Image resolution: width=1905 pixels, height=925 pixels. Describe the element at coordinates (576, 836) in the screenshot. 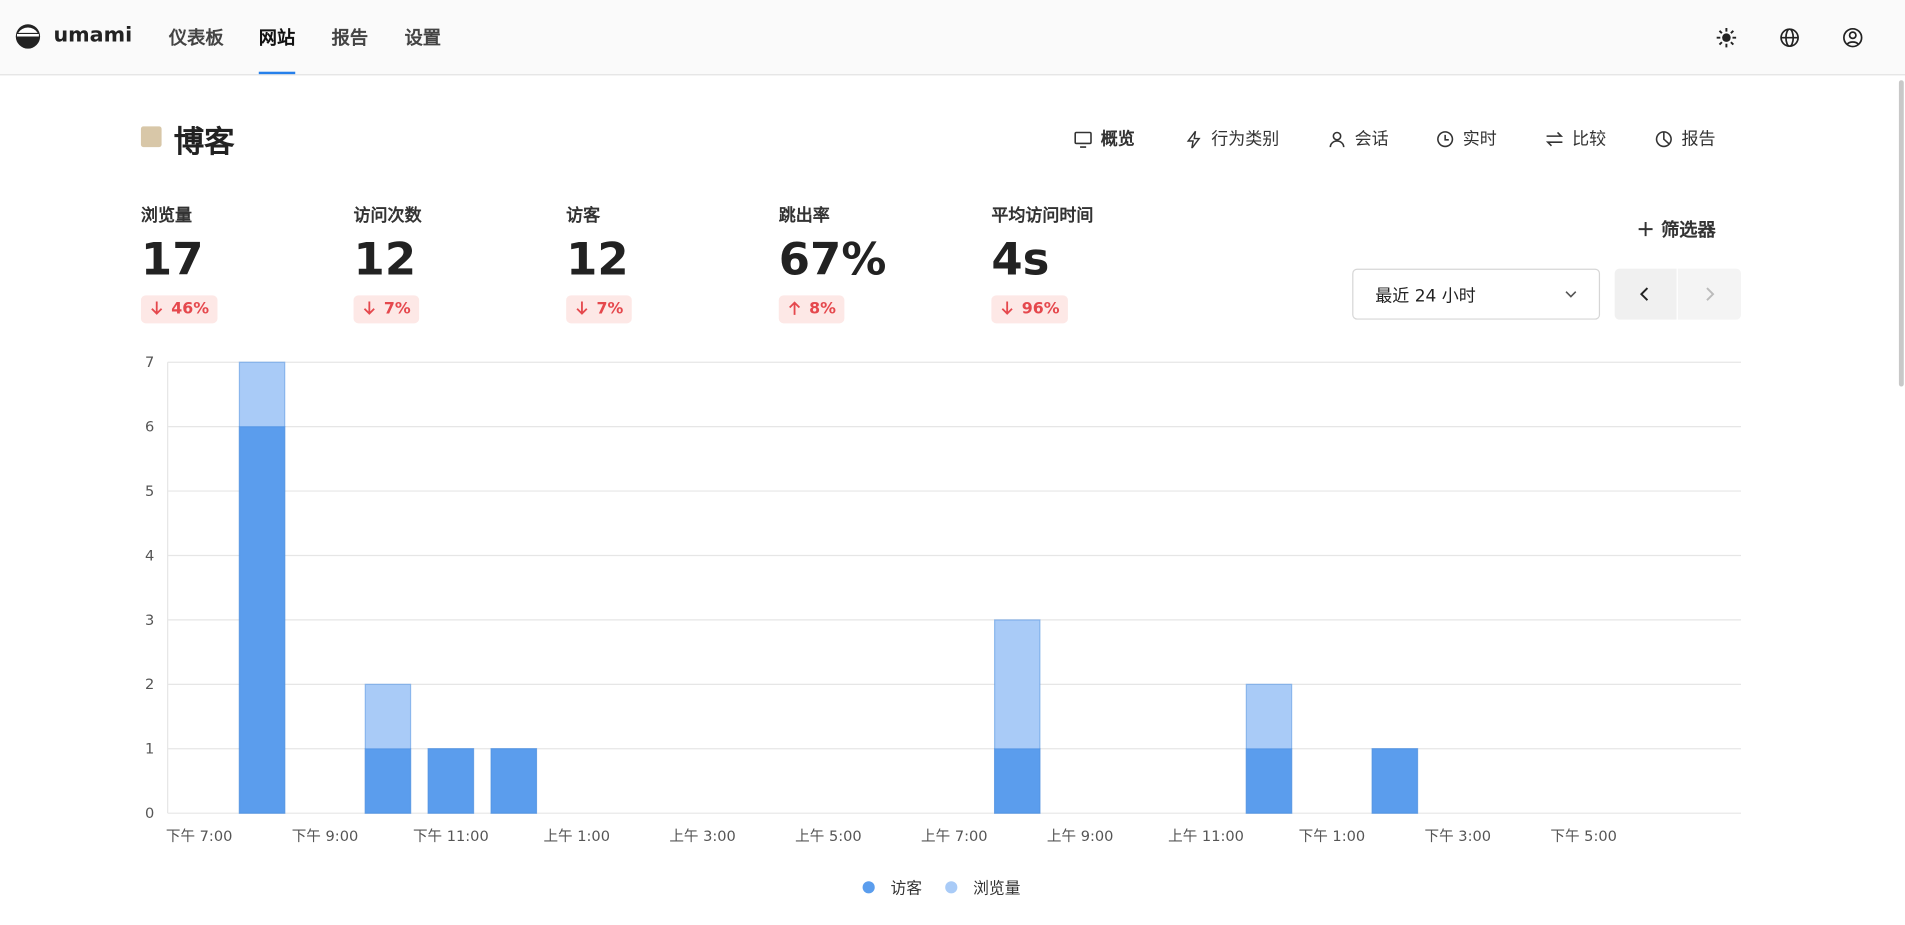

I see `x-tick-label: 上午 1:00` at that location.